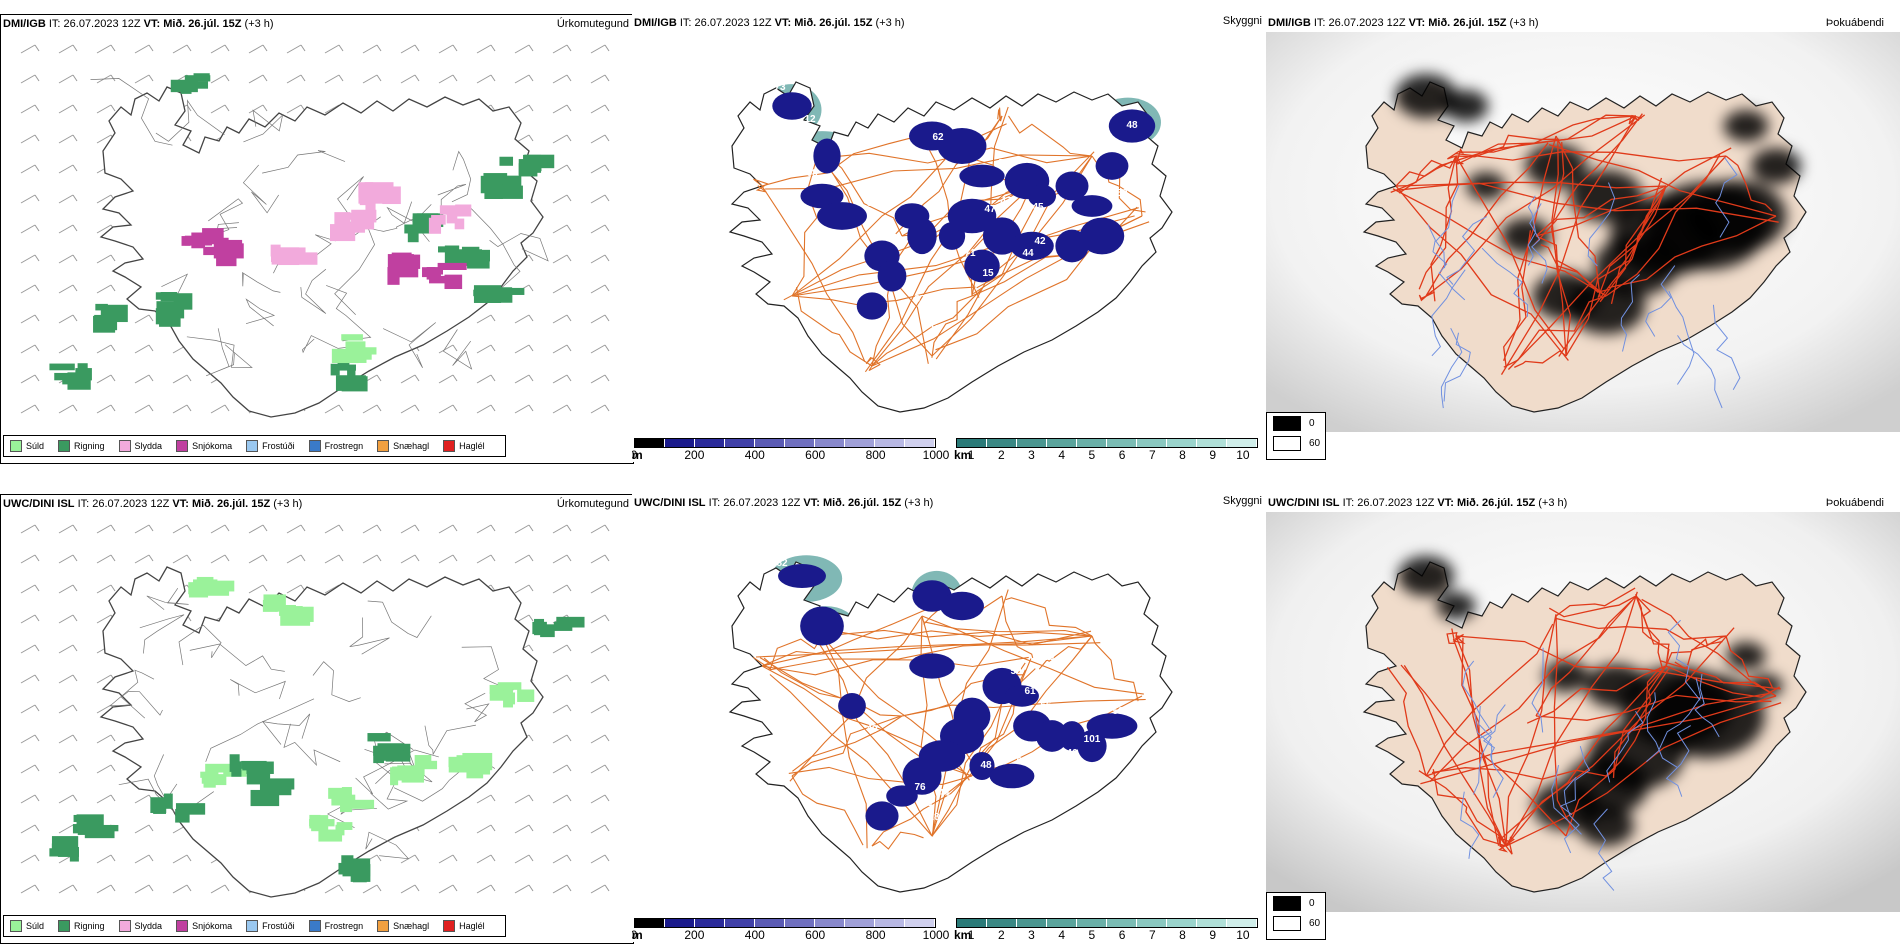 This screenshot has height=950, width=1900. What do you see at coordinates (694, 455) in the screenshot?
I see `scale-tick-label: 200` at bounding box center [694, 455].